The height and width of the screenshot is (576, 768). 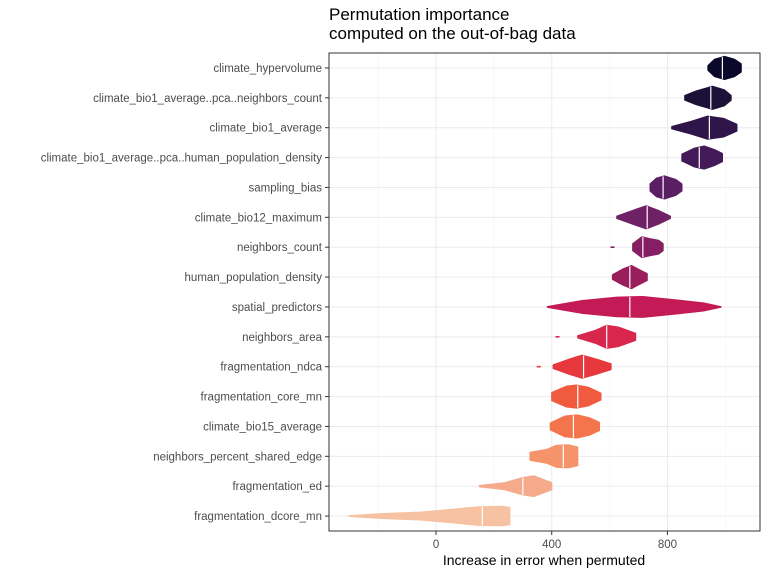 What do you see at coordinates (551, 545) in the screenshot?
I see `x-tick-label: 400` at bounding box center [551, 545].